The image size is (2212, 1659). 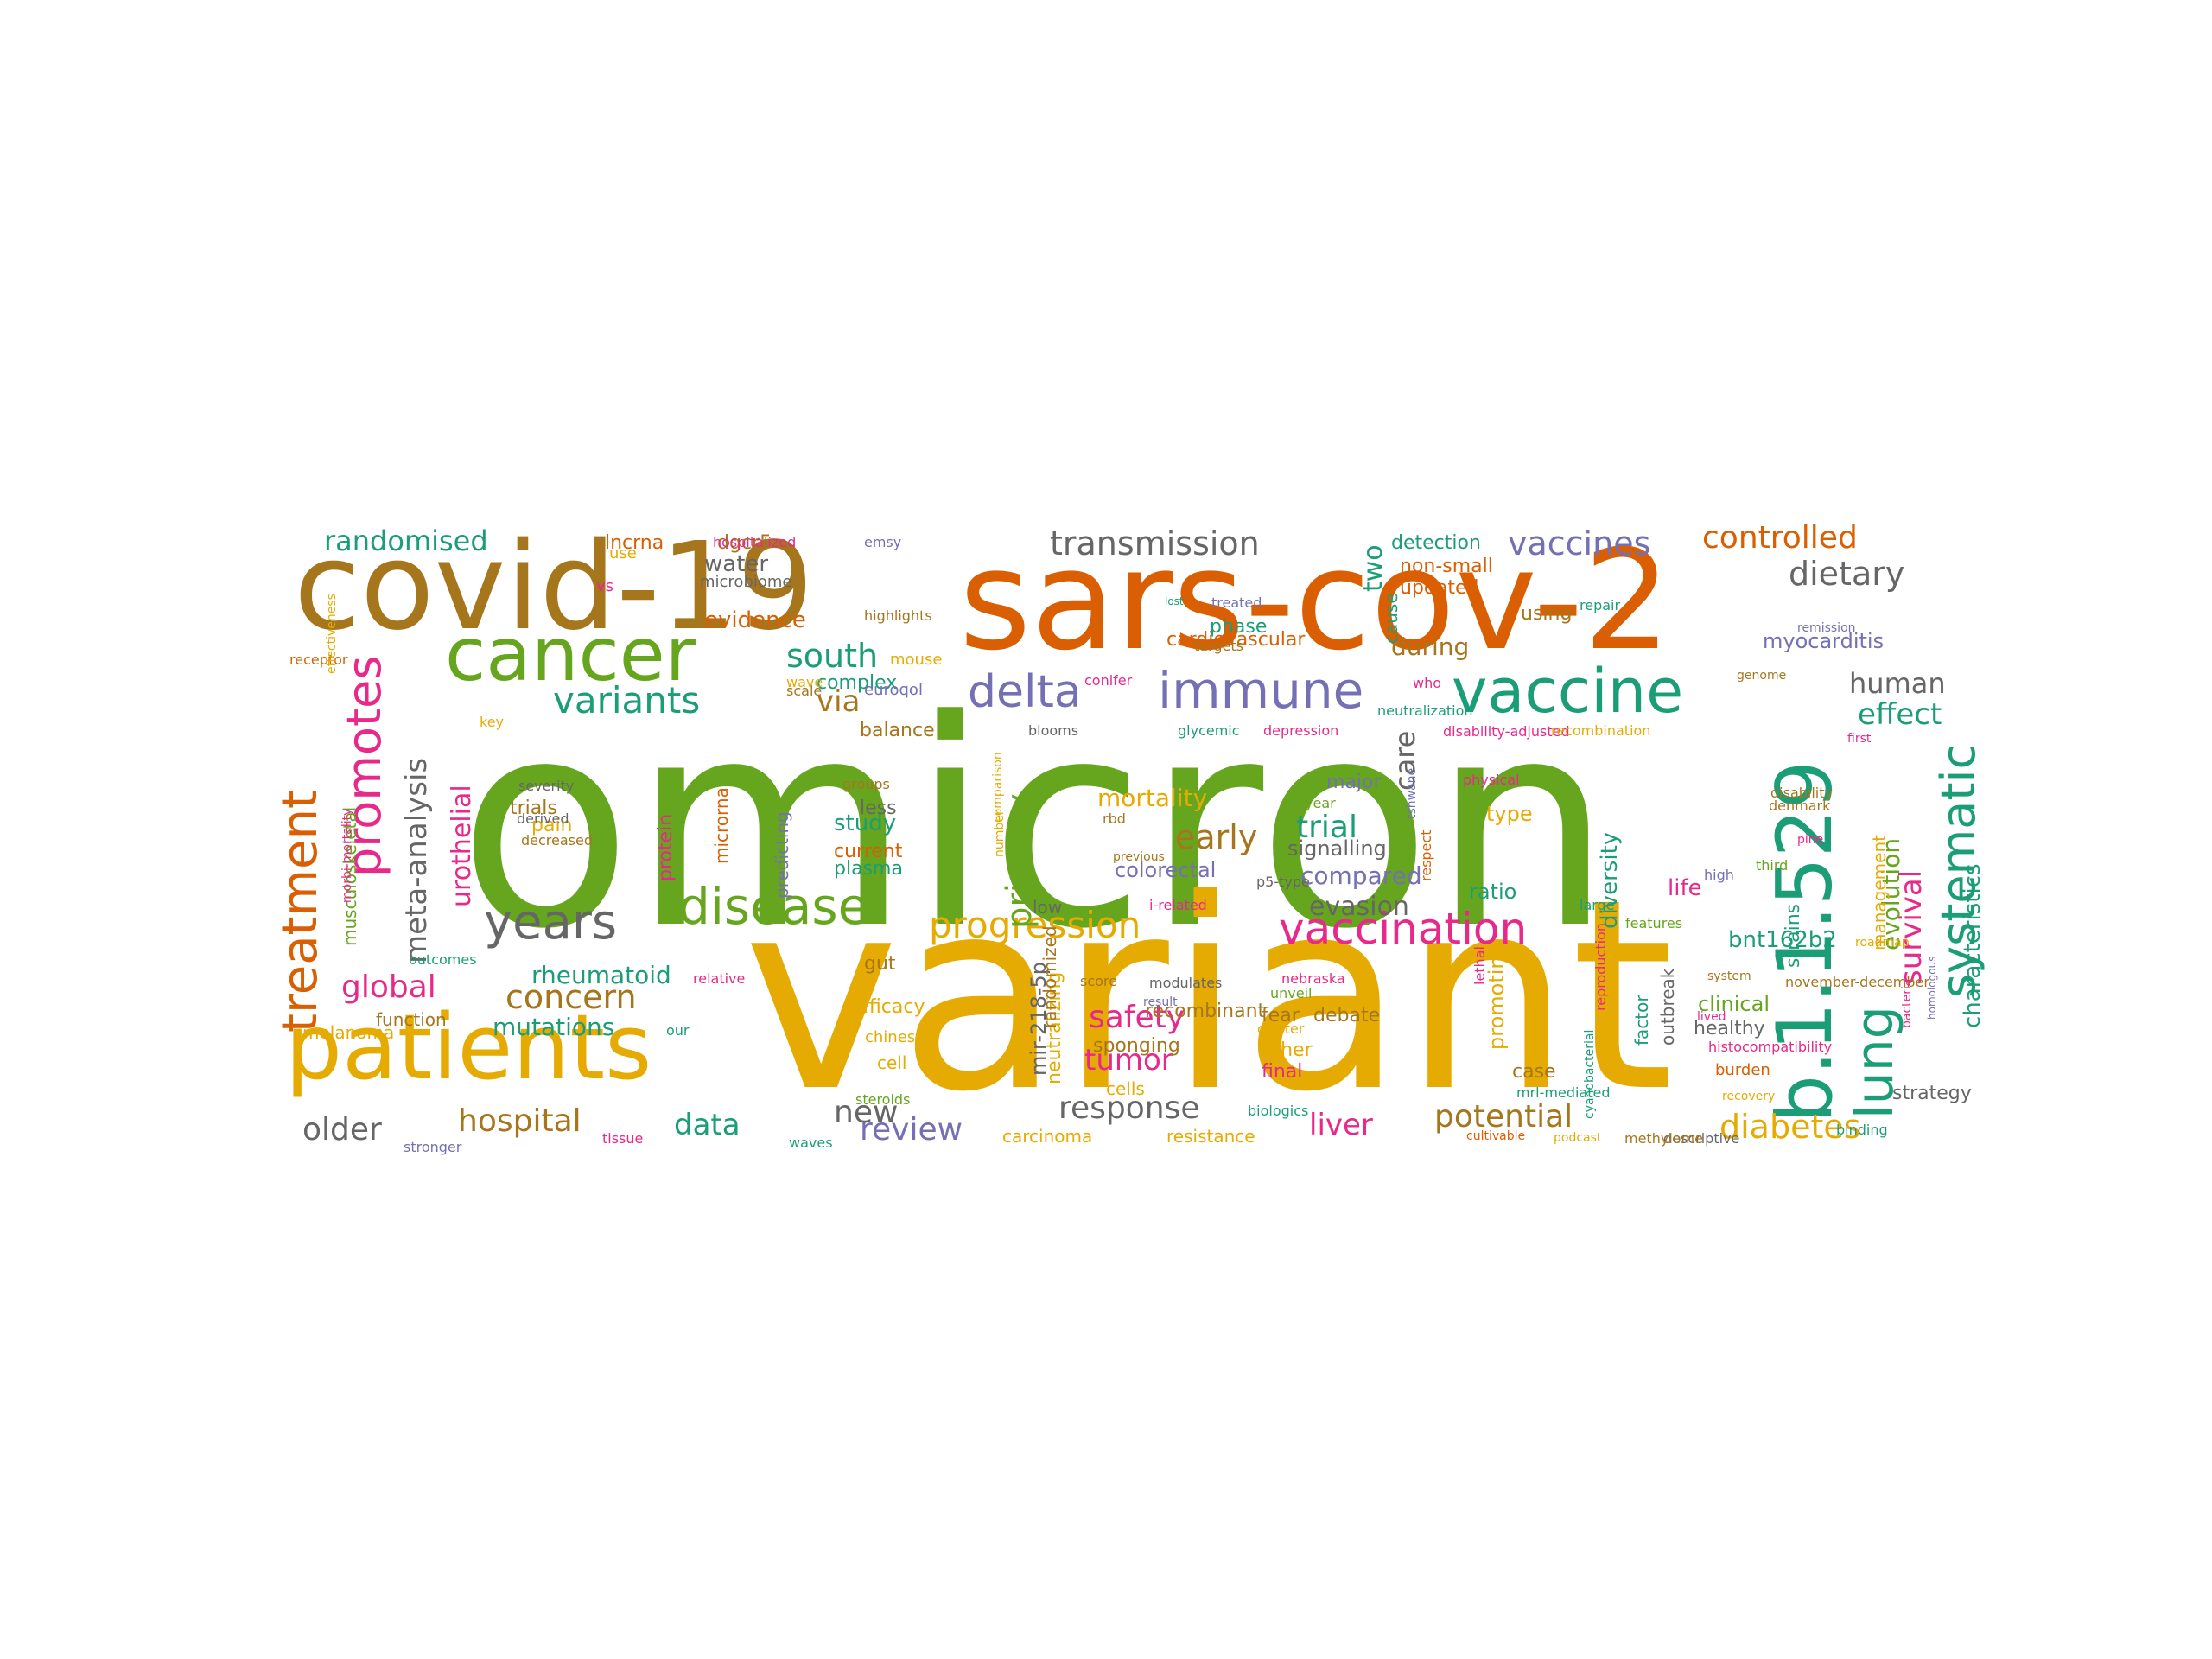 I want to click on word-current: current, so click(x=868, y=851).